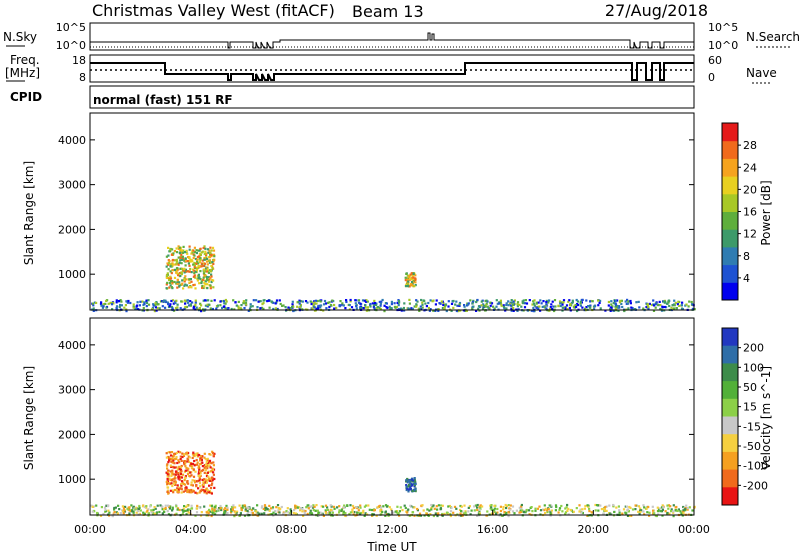 This screenshot has width=800, height=554. Describe the element at coordinates (72, 140) in the screenshot. I see `y-tick-label: 4000` at that location.